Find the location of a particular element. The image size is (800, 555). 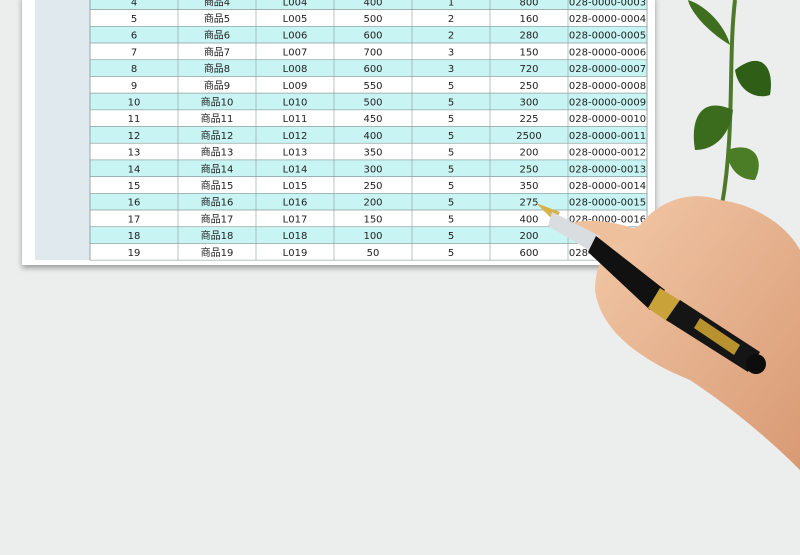

table-cell: 商品7 is located at coordinates (217, 51).